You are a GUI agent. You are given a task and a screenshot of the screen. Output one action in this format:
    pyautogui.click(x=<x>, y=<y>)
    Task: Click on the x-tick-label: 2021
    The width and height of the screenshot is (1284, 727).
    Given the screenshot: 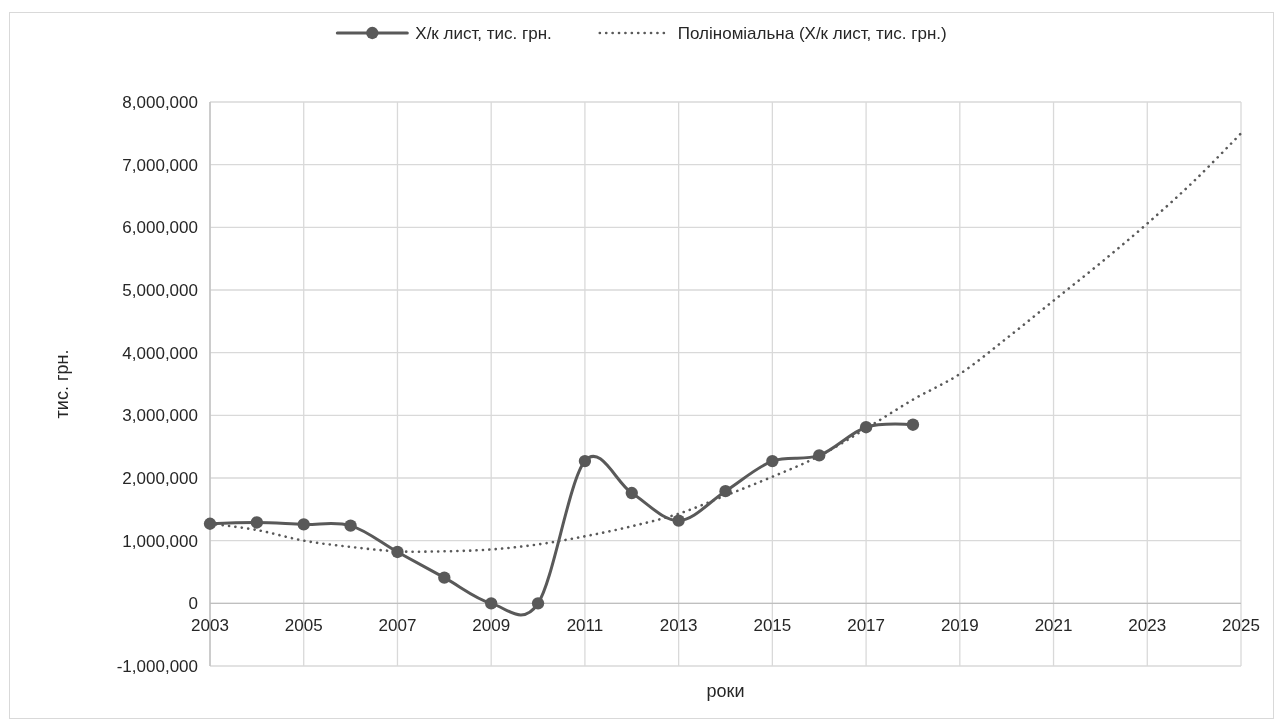 What is the action you would take?
    pyautogui.click(x=1053, y=626)
    